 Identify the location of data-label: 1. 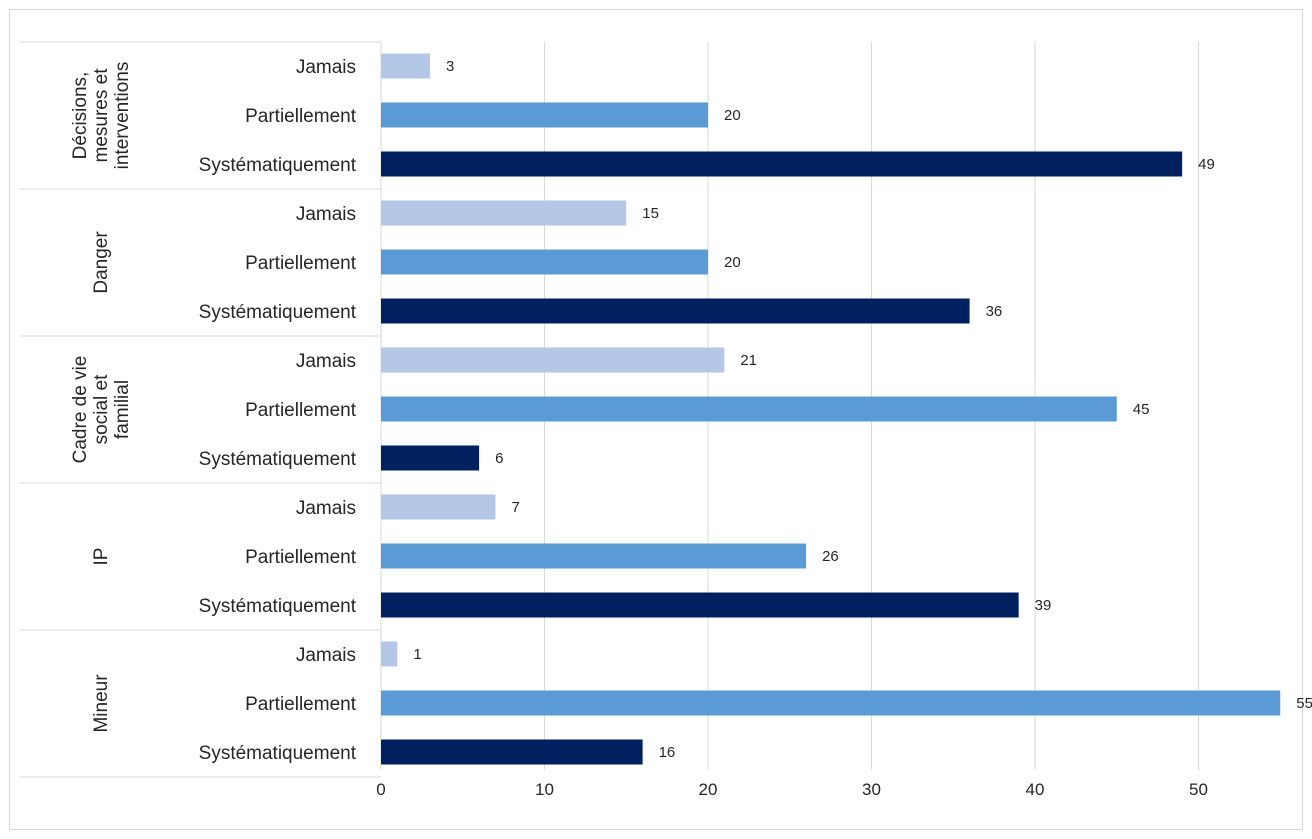
(417, 654).